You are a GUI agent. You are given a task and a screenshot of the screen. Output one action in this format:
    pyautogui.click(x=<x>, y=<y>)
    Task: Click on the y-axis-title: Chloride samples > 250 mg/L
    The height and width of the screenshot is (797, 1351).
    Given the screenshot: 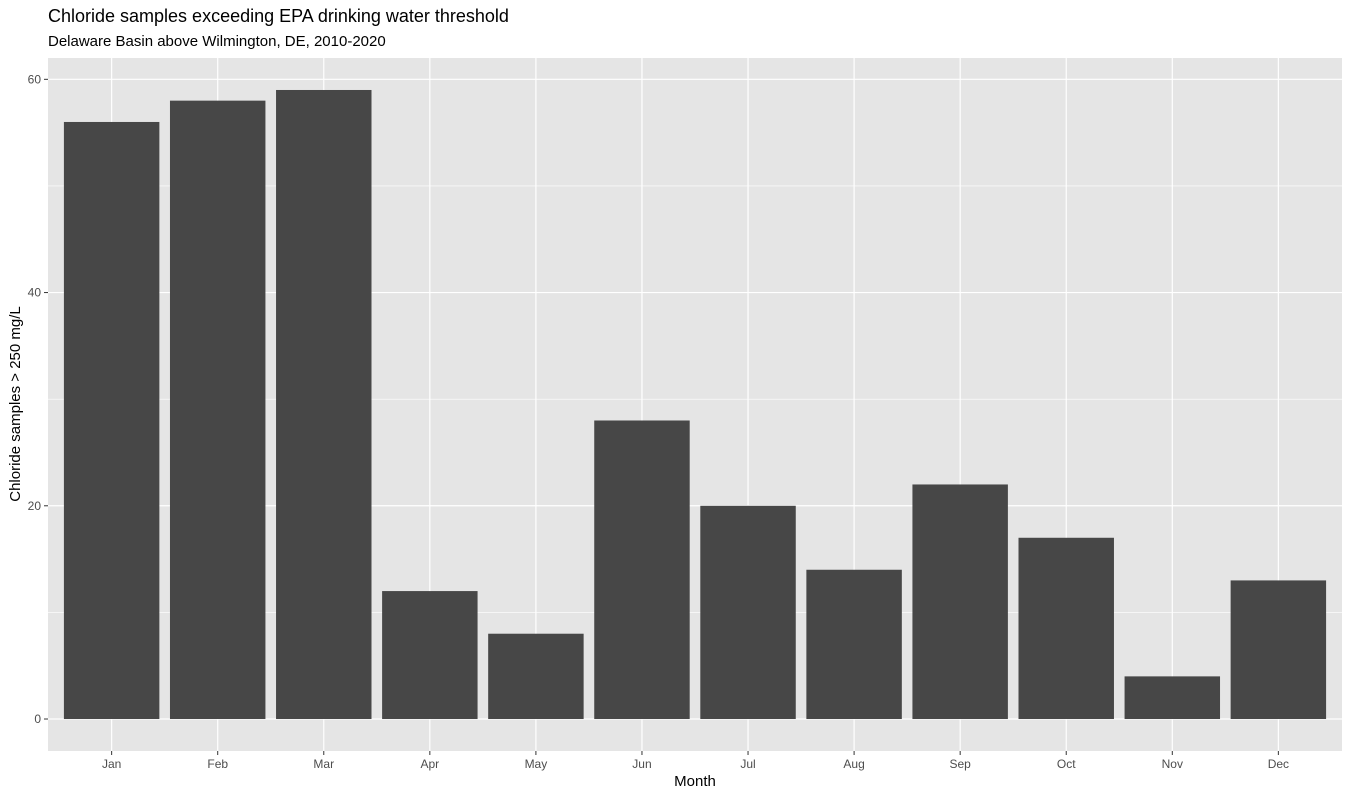 What is the action you would take?
    pyautogui.click(x=15, y=404)
    